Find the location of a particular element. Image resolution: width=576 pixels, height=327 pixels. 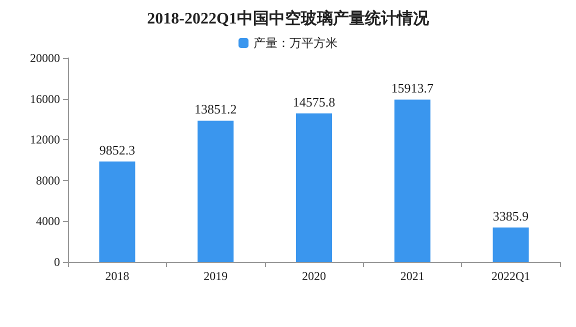

chart-title: 2018-2022Q1中国中空玻璃产量统计情况 is located at coordinates (288, 19).